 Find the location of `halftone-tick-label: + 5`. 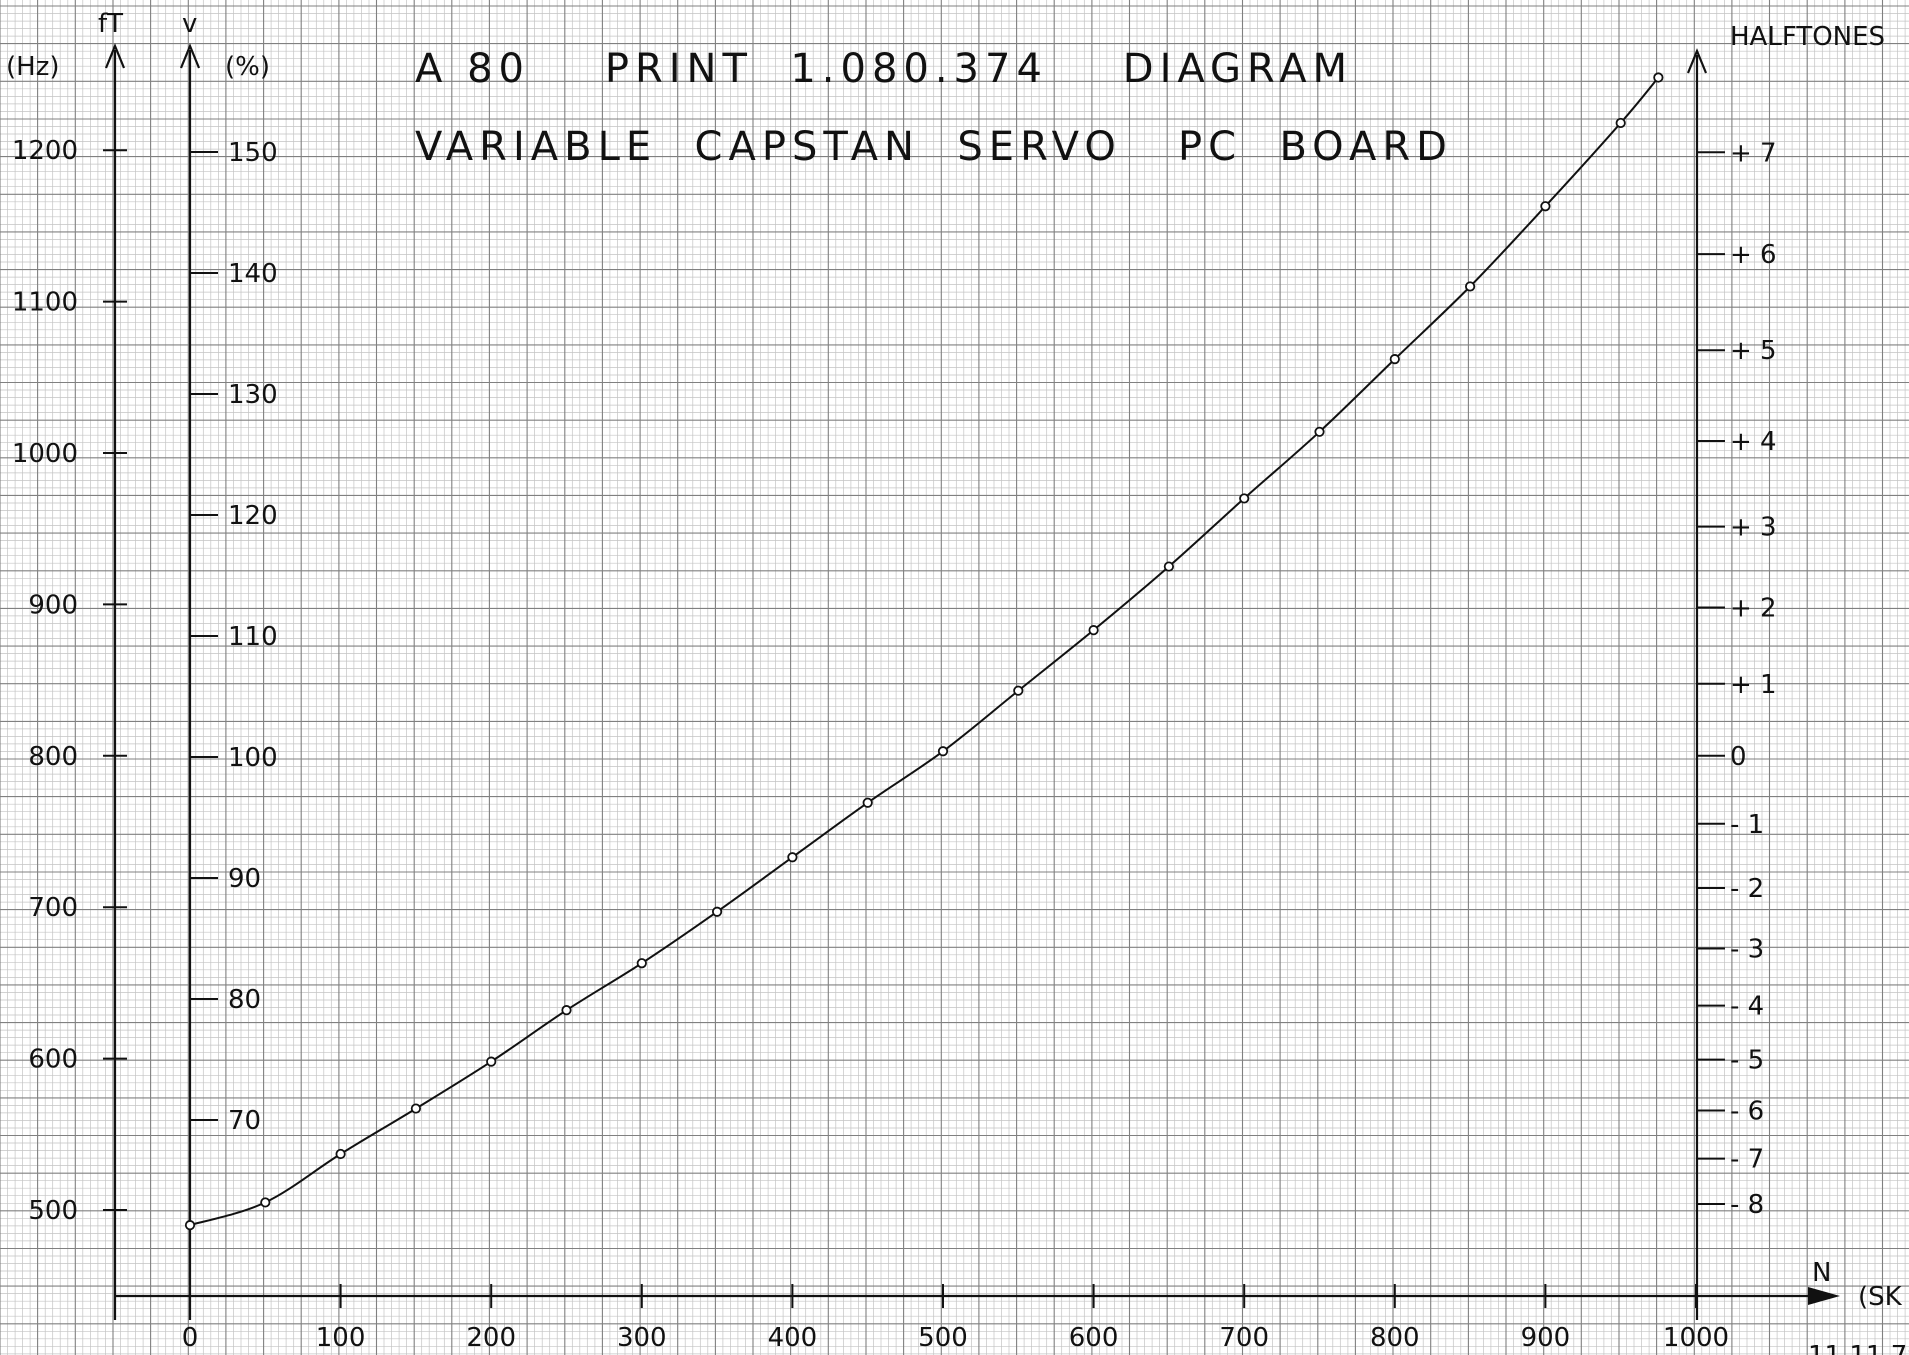

halftone-tick-label: + 5 is located at coordinates (1753, 351).